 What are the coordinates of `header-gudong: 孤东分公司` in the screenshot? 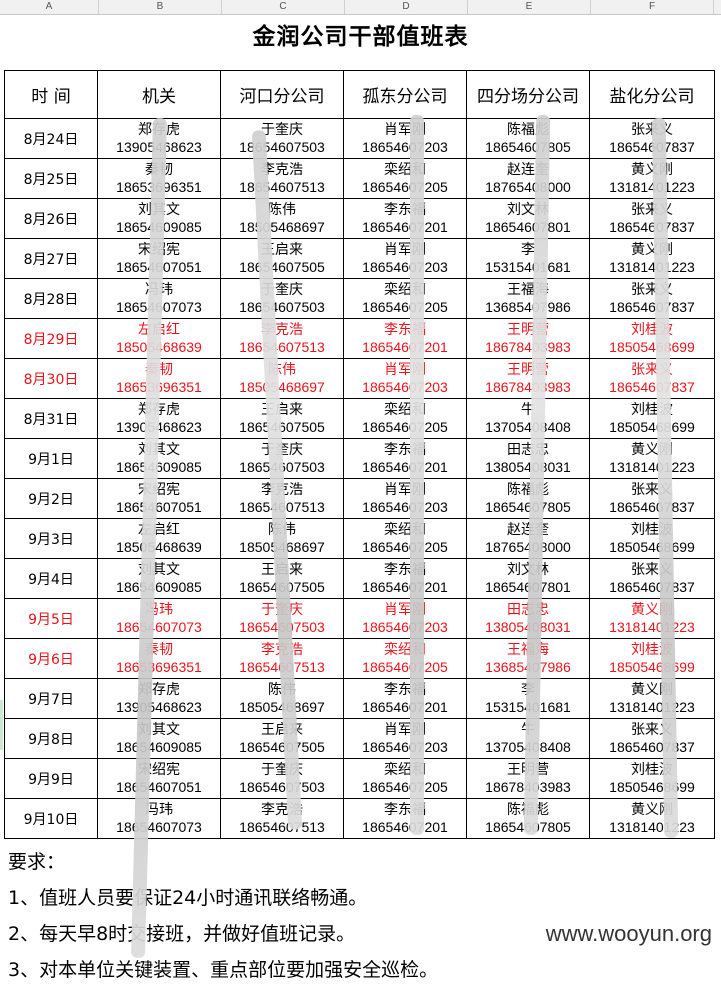 It's located at (405, 94).